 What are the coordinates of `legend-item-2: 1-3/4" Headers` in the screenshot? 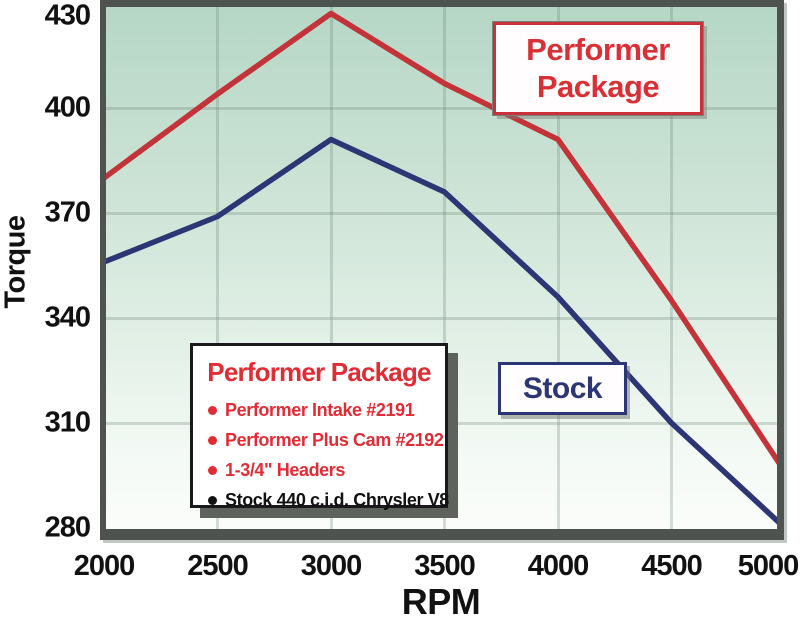 It's located at (323, 470).